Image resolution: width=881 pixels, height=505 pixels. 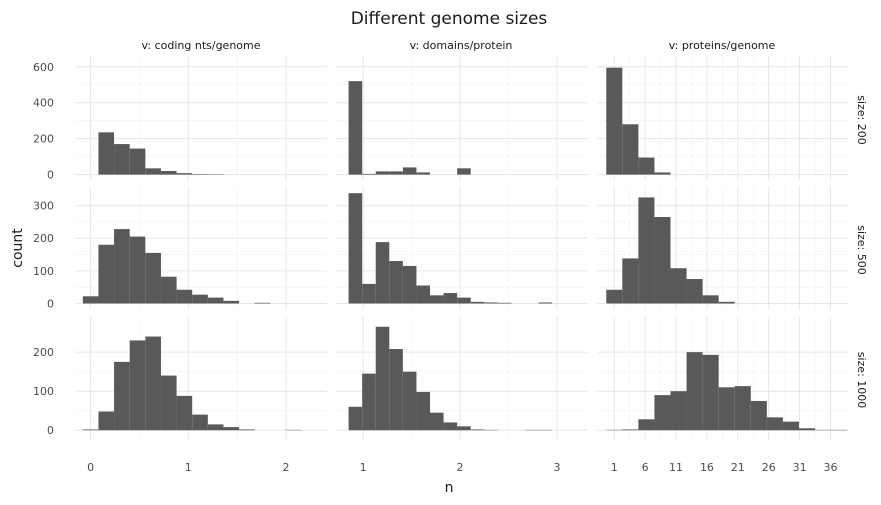 What do you see at coordinates (462, 248) in the screenshot?
I see `facet-panel-r2-c2` at bounding box center [462, 248].